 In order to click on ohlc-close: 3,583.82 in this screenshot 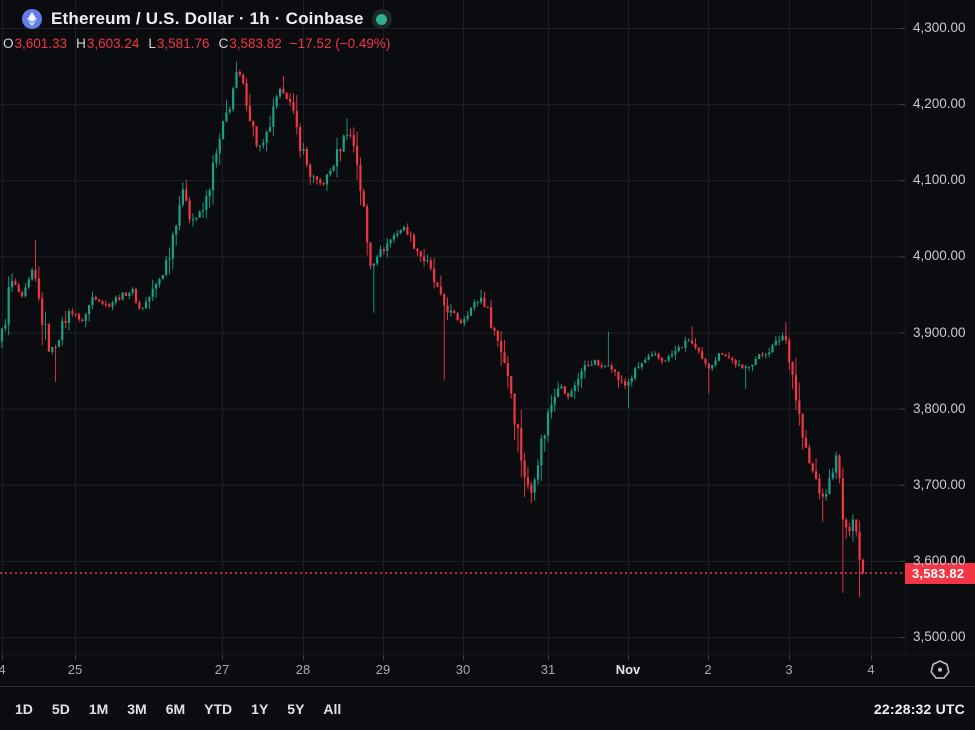, I will do `click(255, 43)`.